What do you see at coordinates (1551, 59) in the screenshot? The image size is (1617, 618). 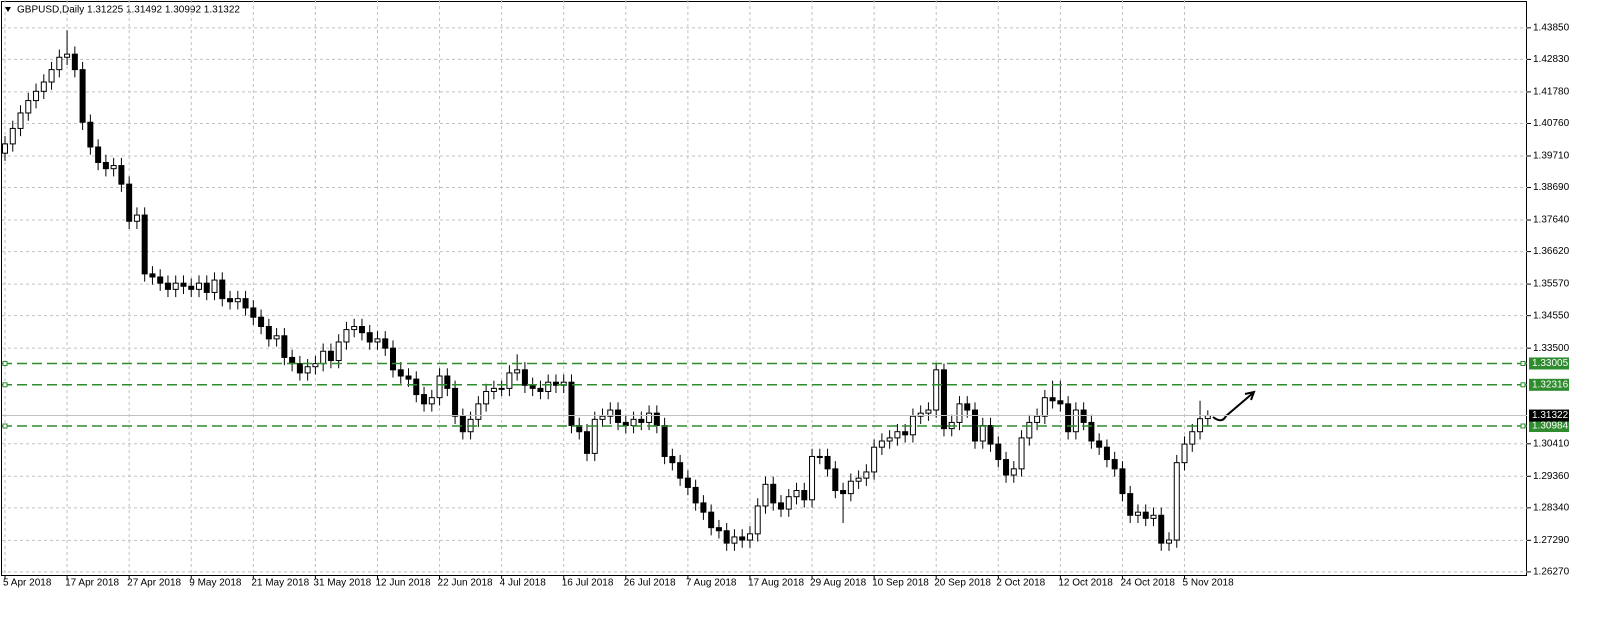 I see `y-tick-label: 1.42830` at bounding box center [1551, 59].